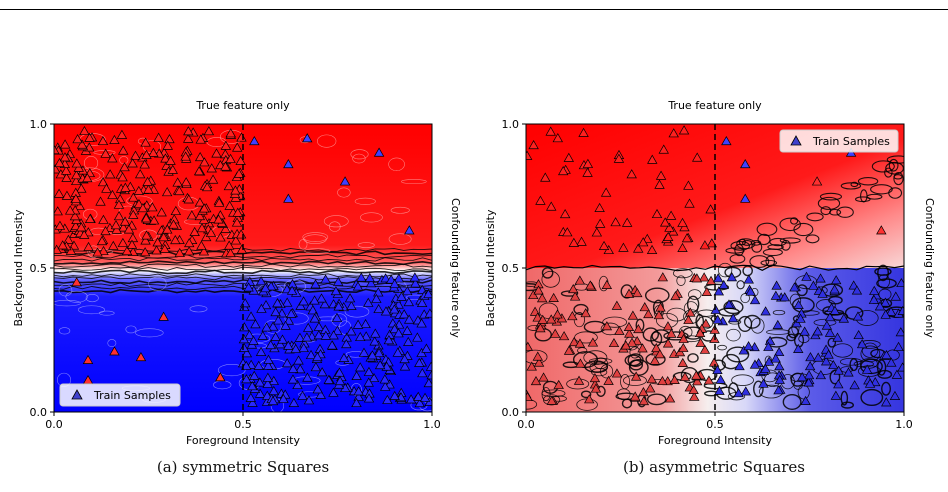 The height and width of the screenshot is (492, 948). I want to click on contour-line, so click(243, 272).